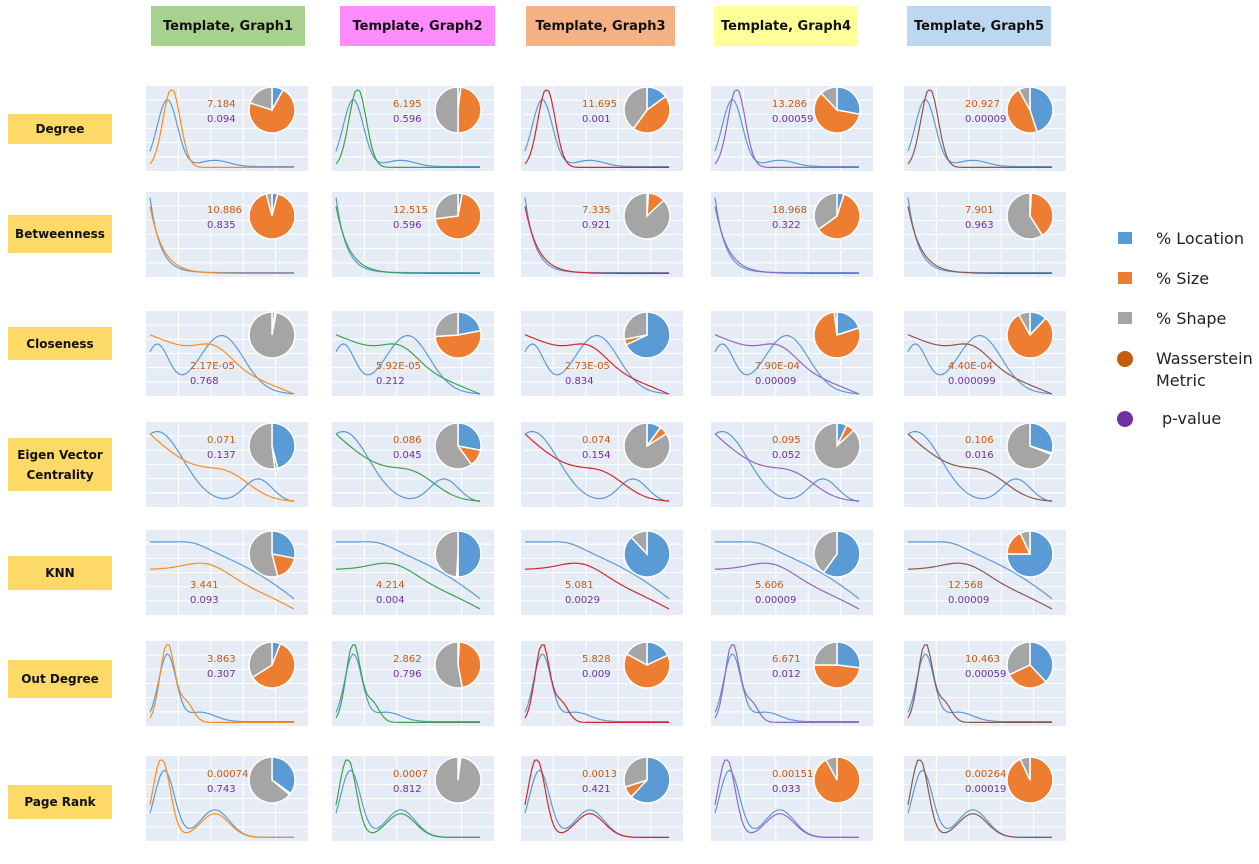 The image size is (1259, 864). I want to click on wasserstein-value: 5.606, so click(769, 585).